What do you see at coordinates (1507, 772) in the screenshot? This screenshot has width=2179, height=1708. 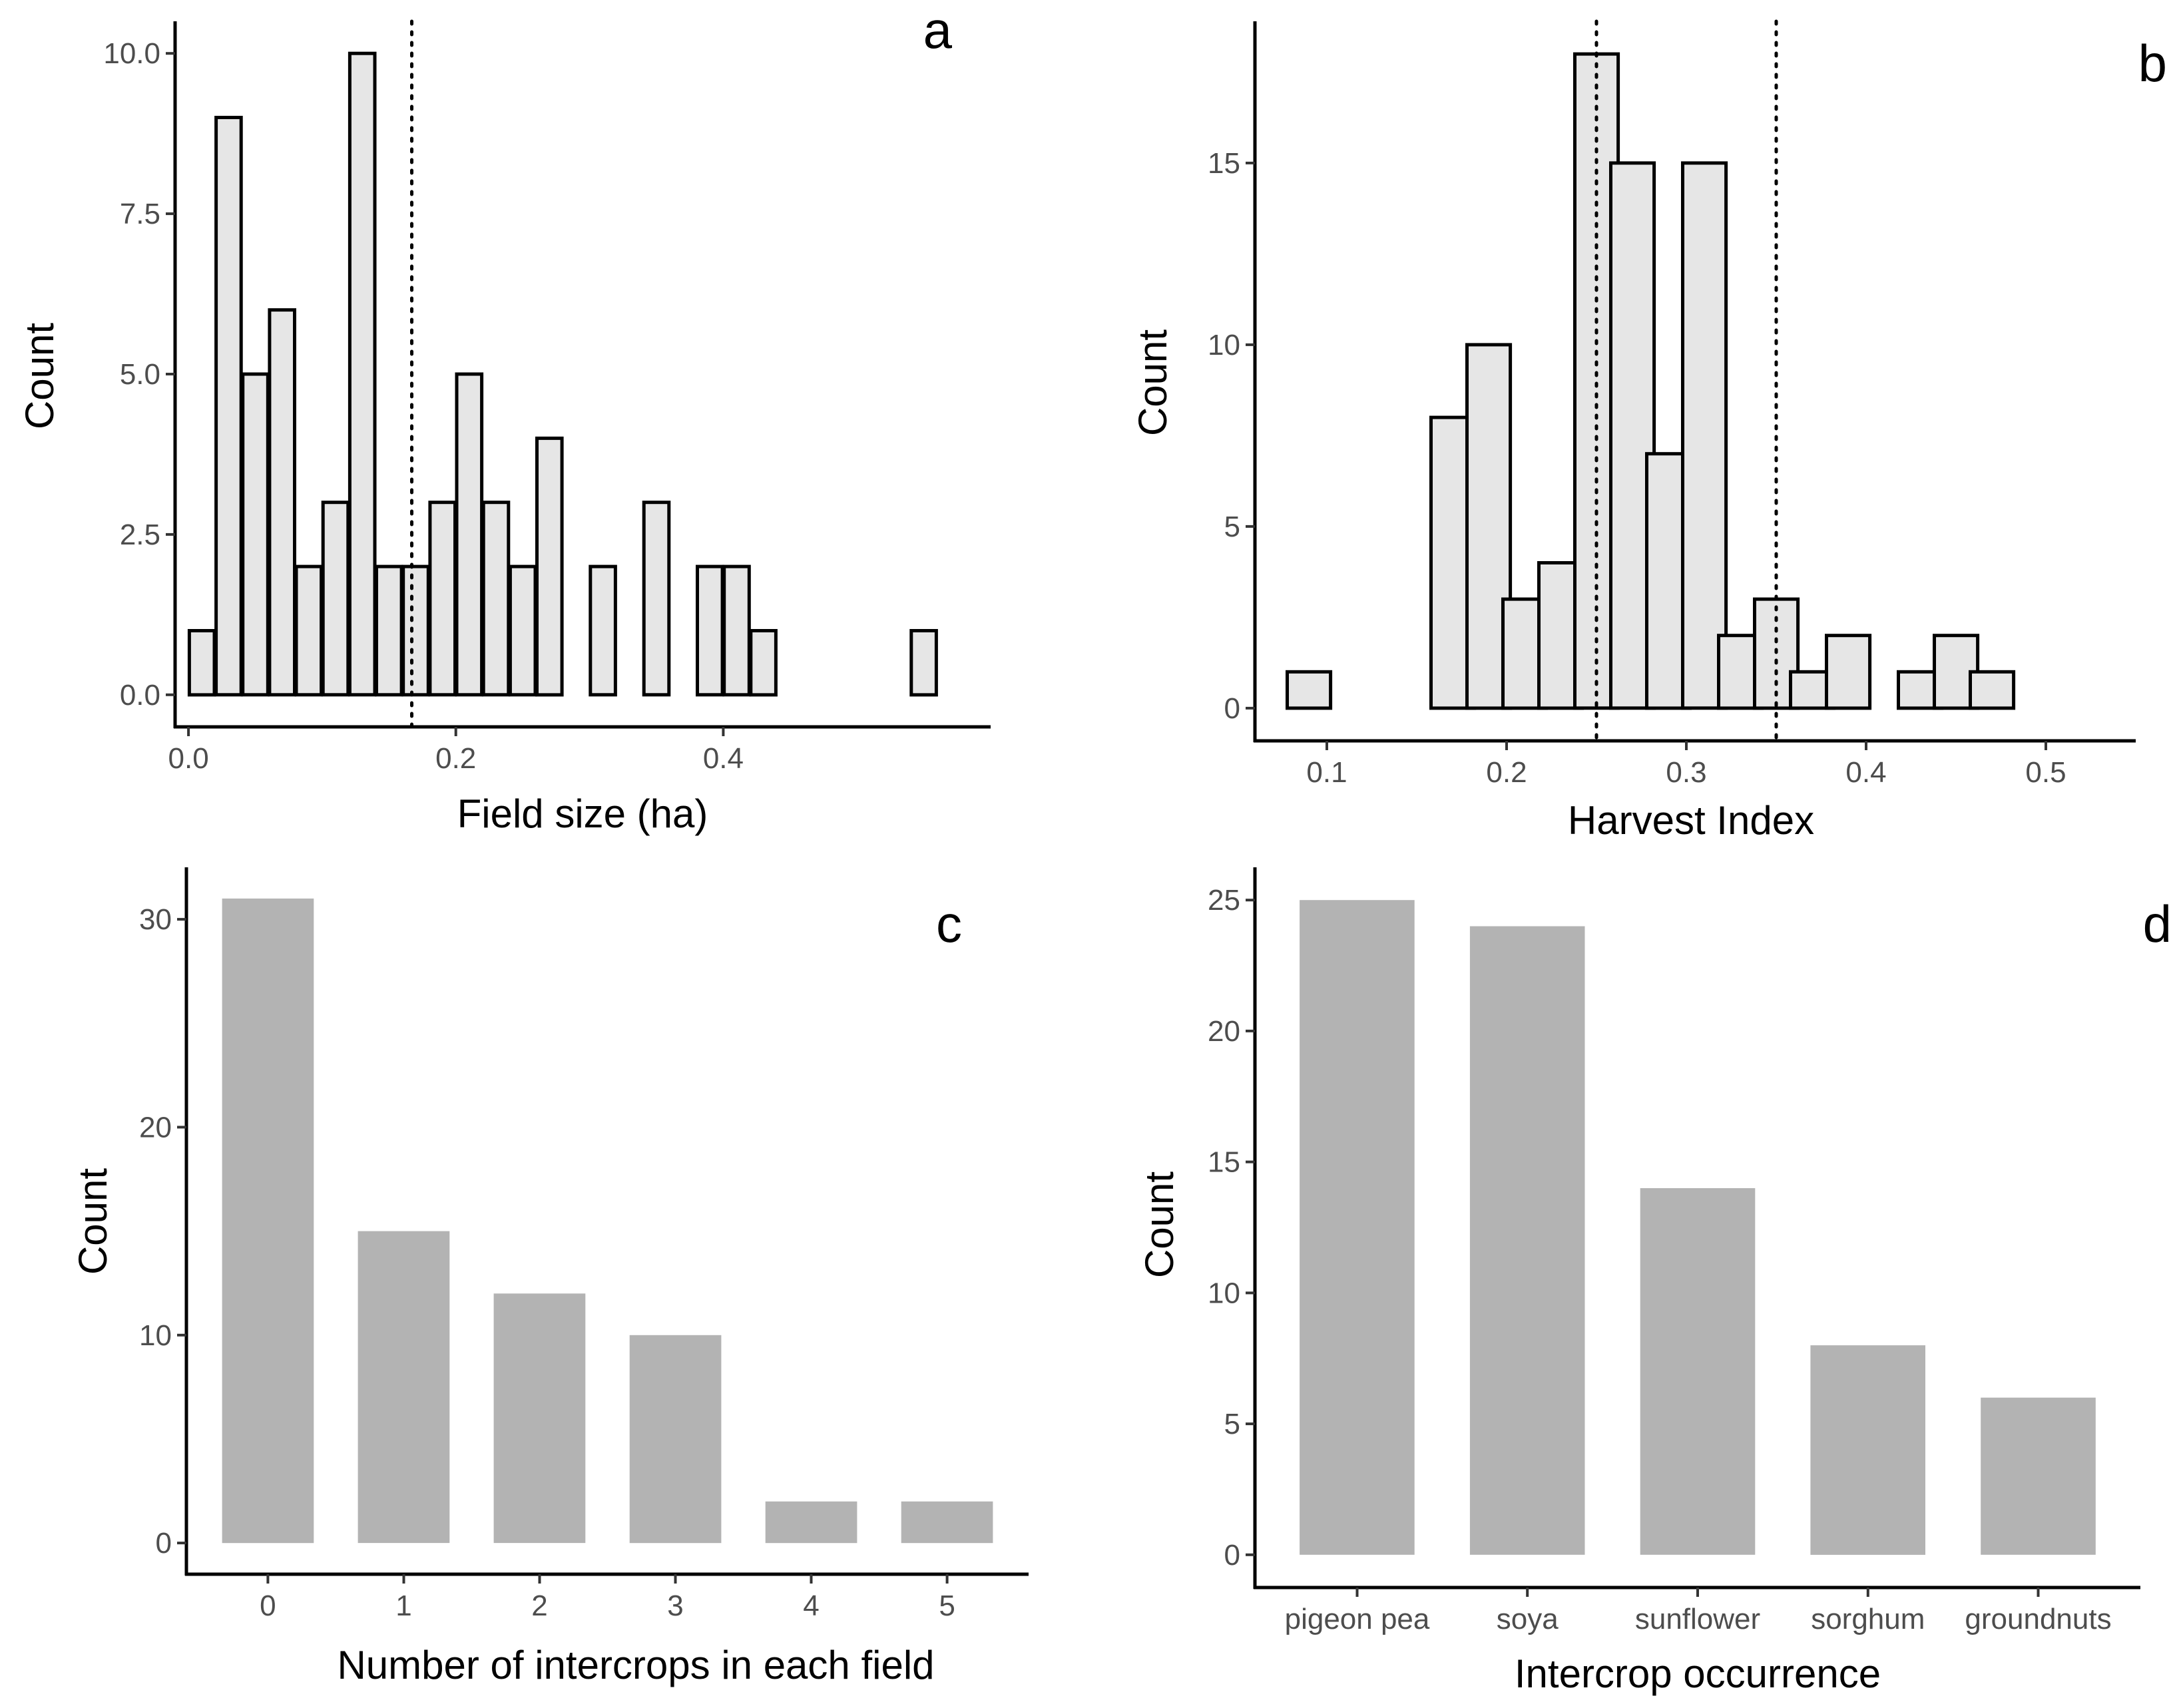 I see `panel-b-x-tick-label: 0.2` at bounding box center [1507, 772].